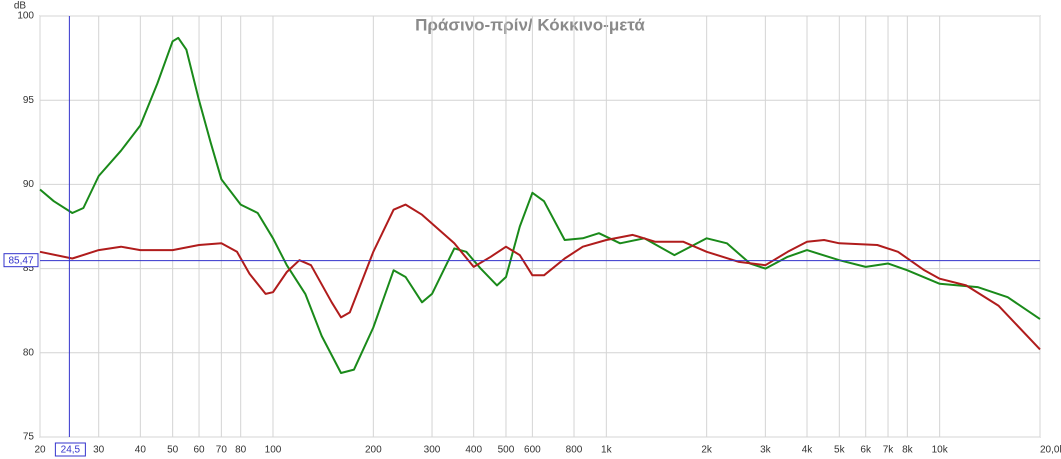  I want to click on x-tick-label: 80, so click(241, 450).